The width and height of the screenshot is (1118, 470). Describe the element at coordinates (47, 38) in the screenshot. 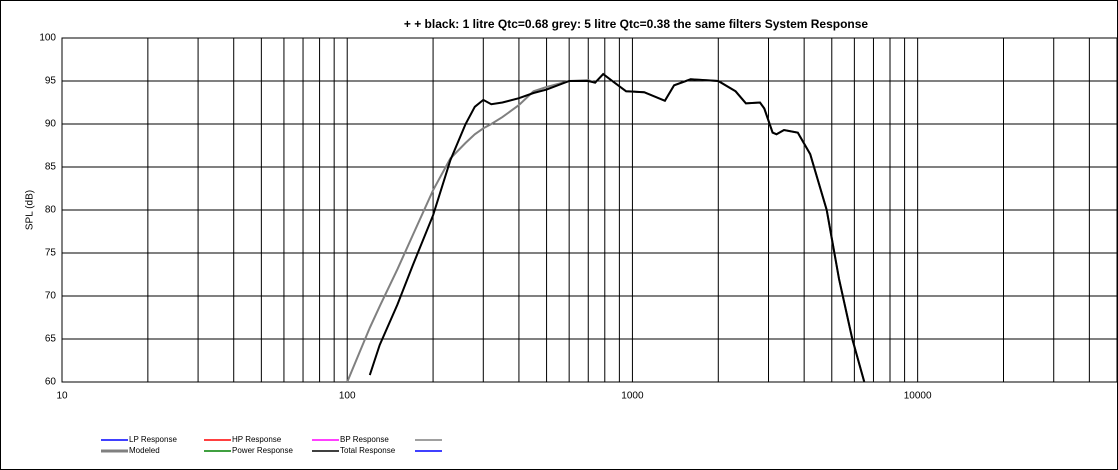

I see `y-tick-label: 100` at that location.